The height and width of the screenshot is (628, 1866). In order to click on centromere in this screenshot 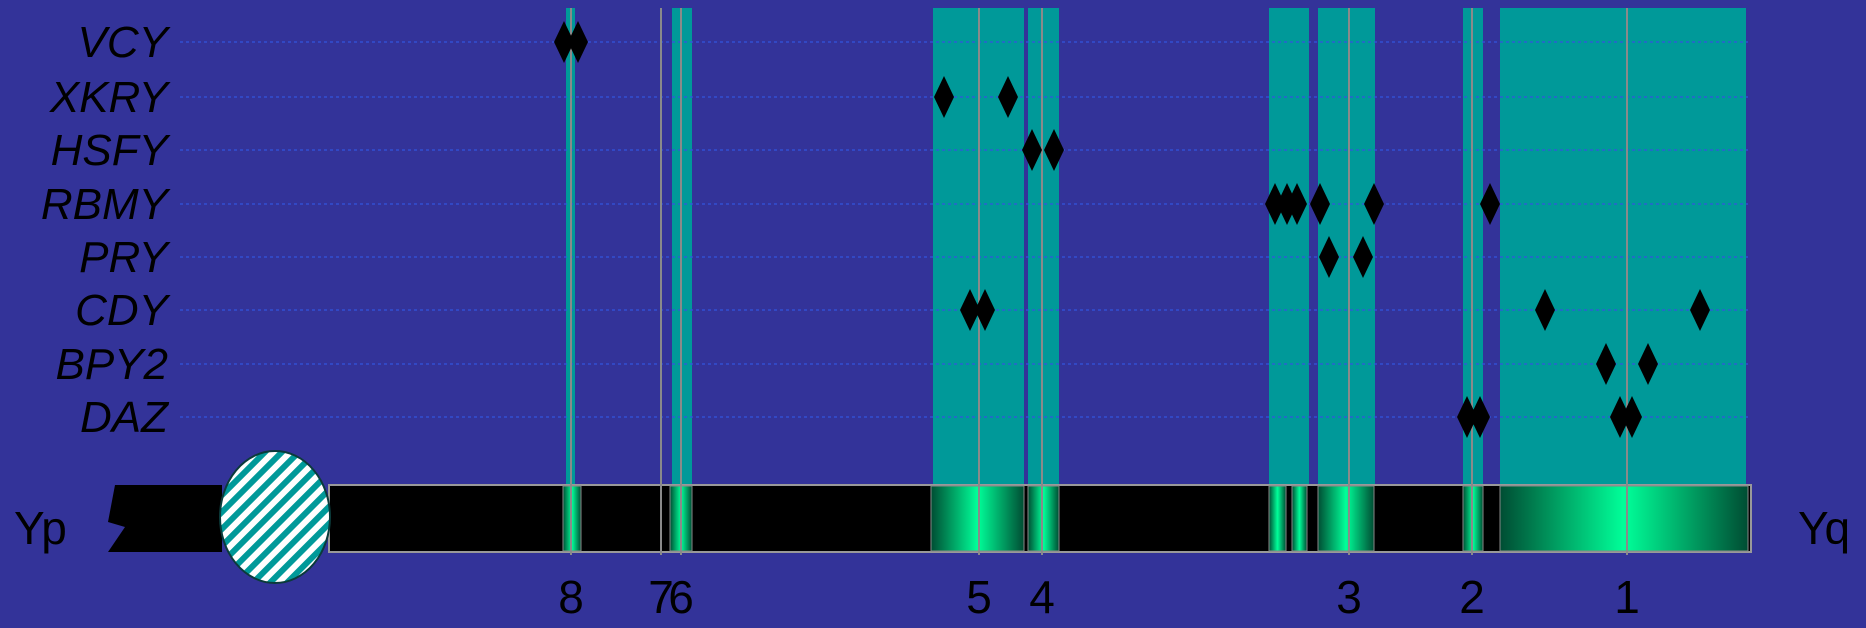, I will do `click(275, 517)`.